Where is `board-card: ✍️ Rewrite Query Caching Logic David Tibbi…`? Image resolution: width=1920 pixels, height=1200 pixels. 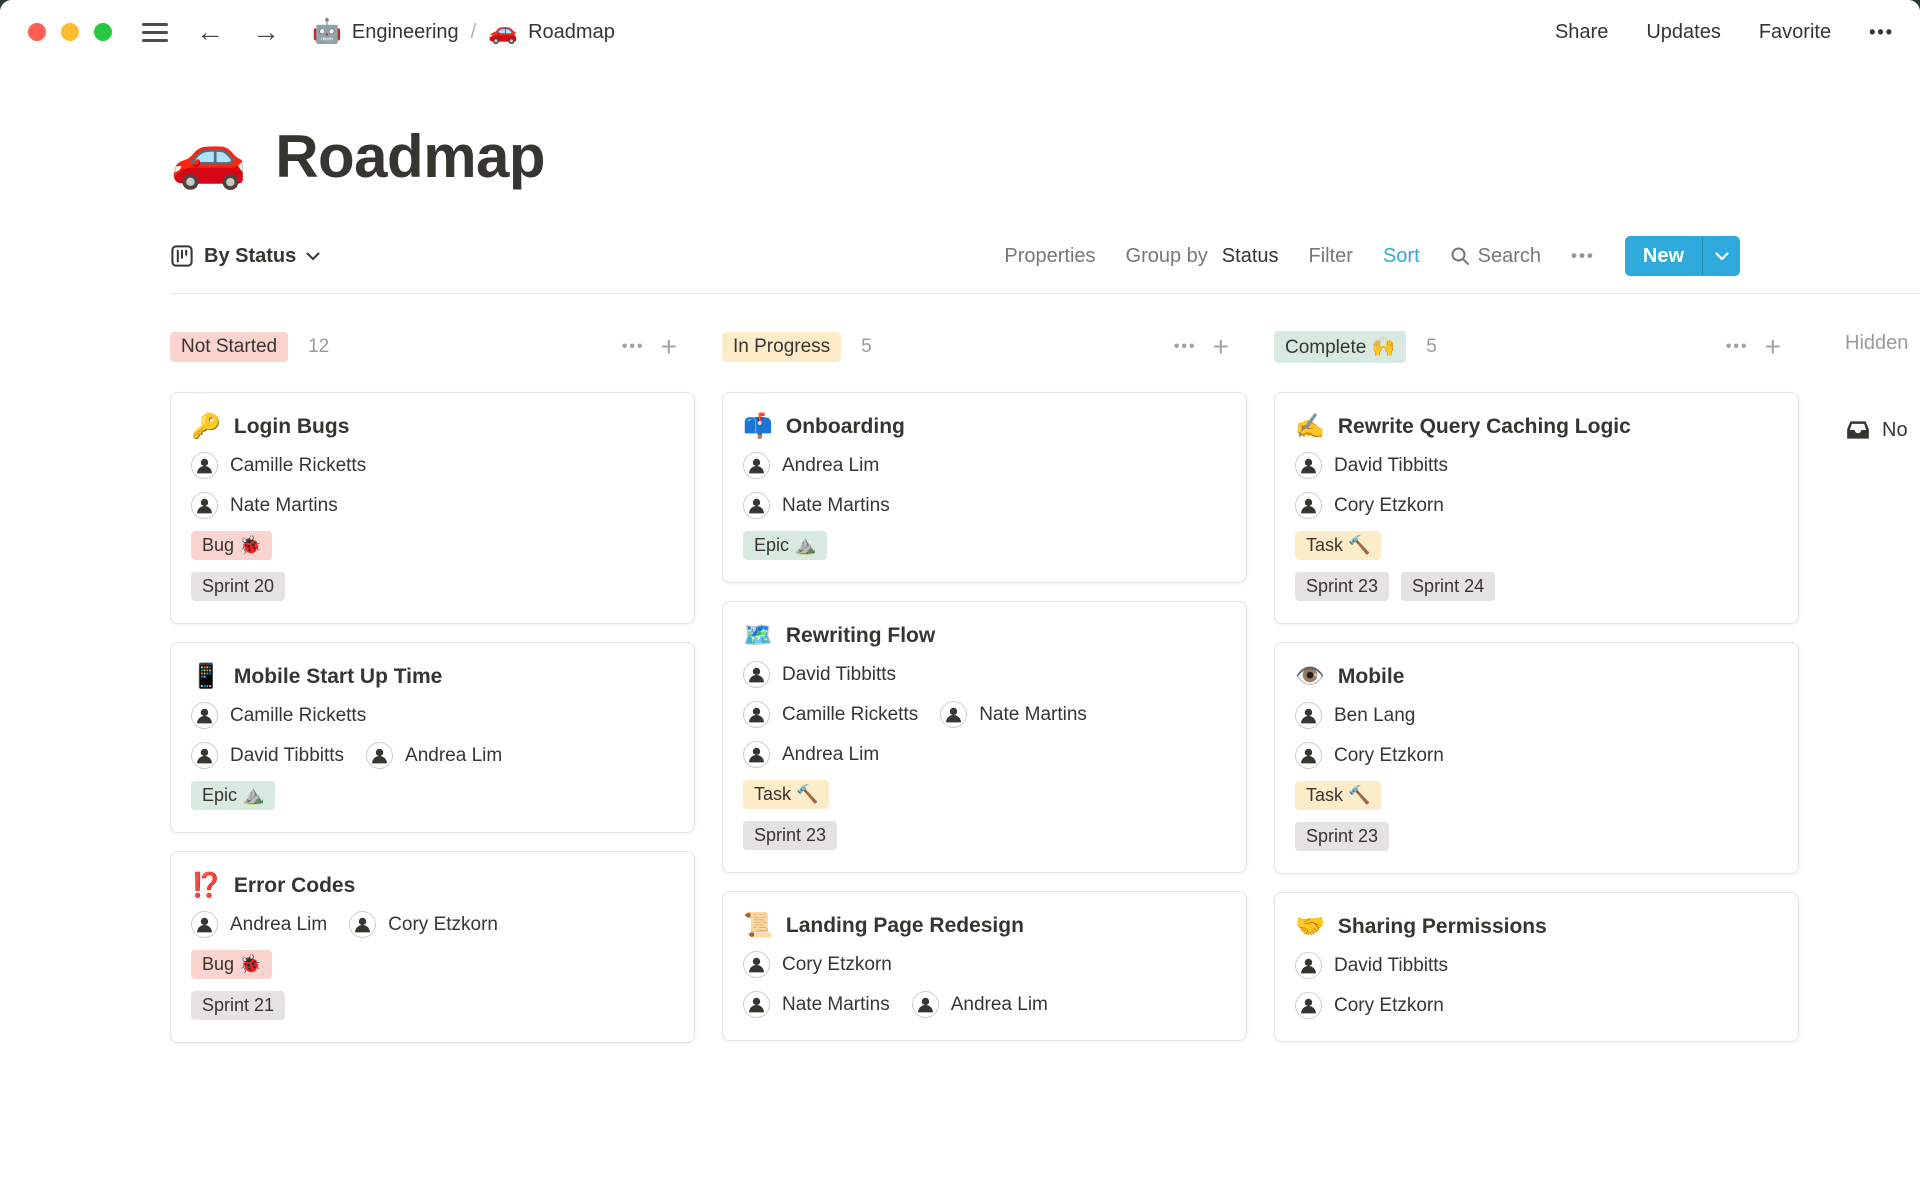 board-card: ✍️ Rewrite Query Caching Logic David Tibbi… is located at coordinates (1536, 508).